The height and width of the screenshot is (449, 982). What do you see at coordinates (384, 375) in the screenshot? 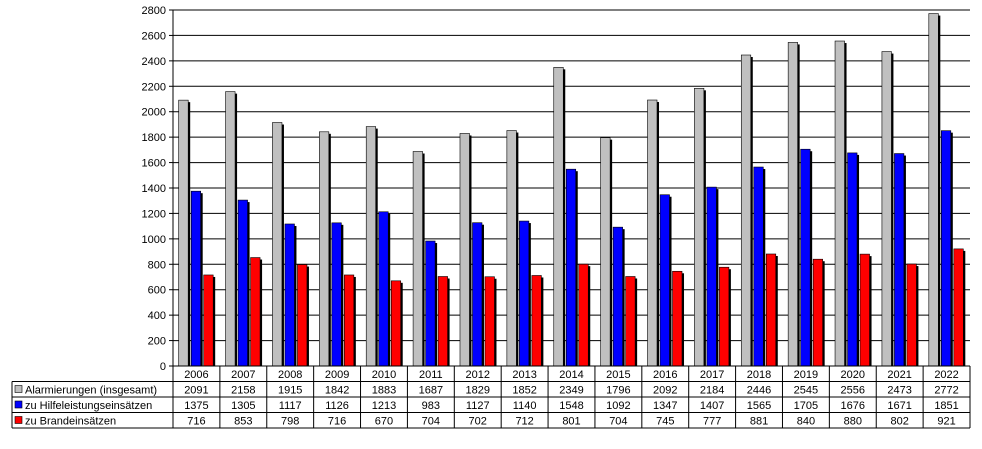
I see `category-label: 2010` at bounding box center [384, 375].